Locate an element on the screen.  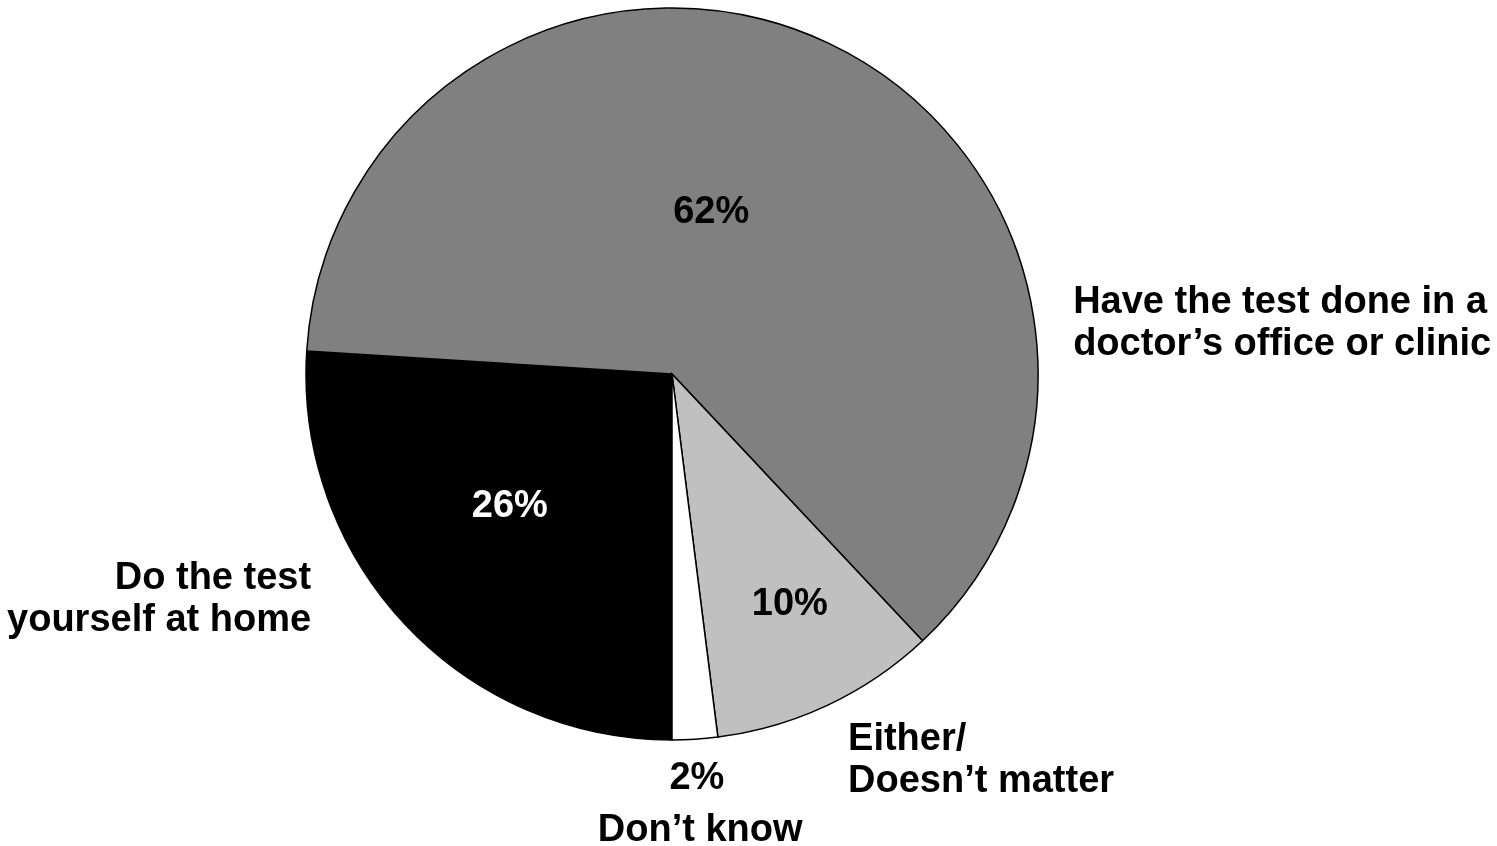
data-label: 2% is located at coordinates (697, 775).